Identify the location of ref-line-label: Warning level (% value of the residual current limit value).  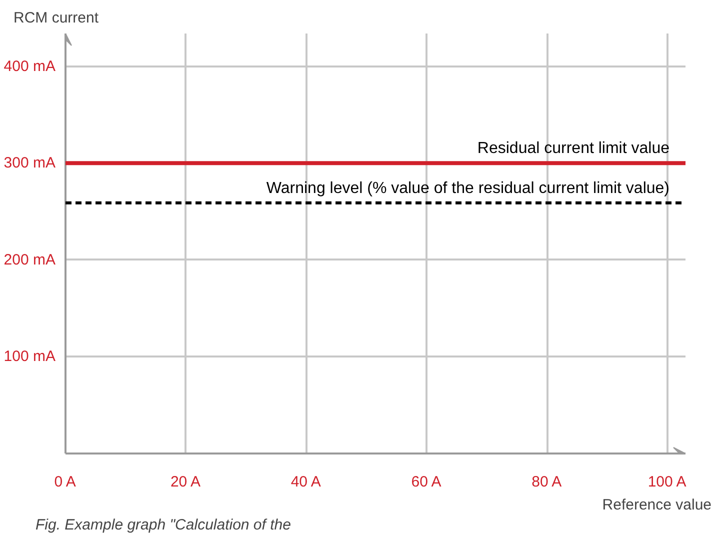
(468, 188).